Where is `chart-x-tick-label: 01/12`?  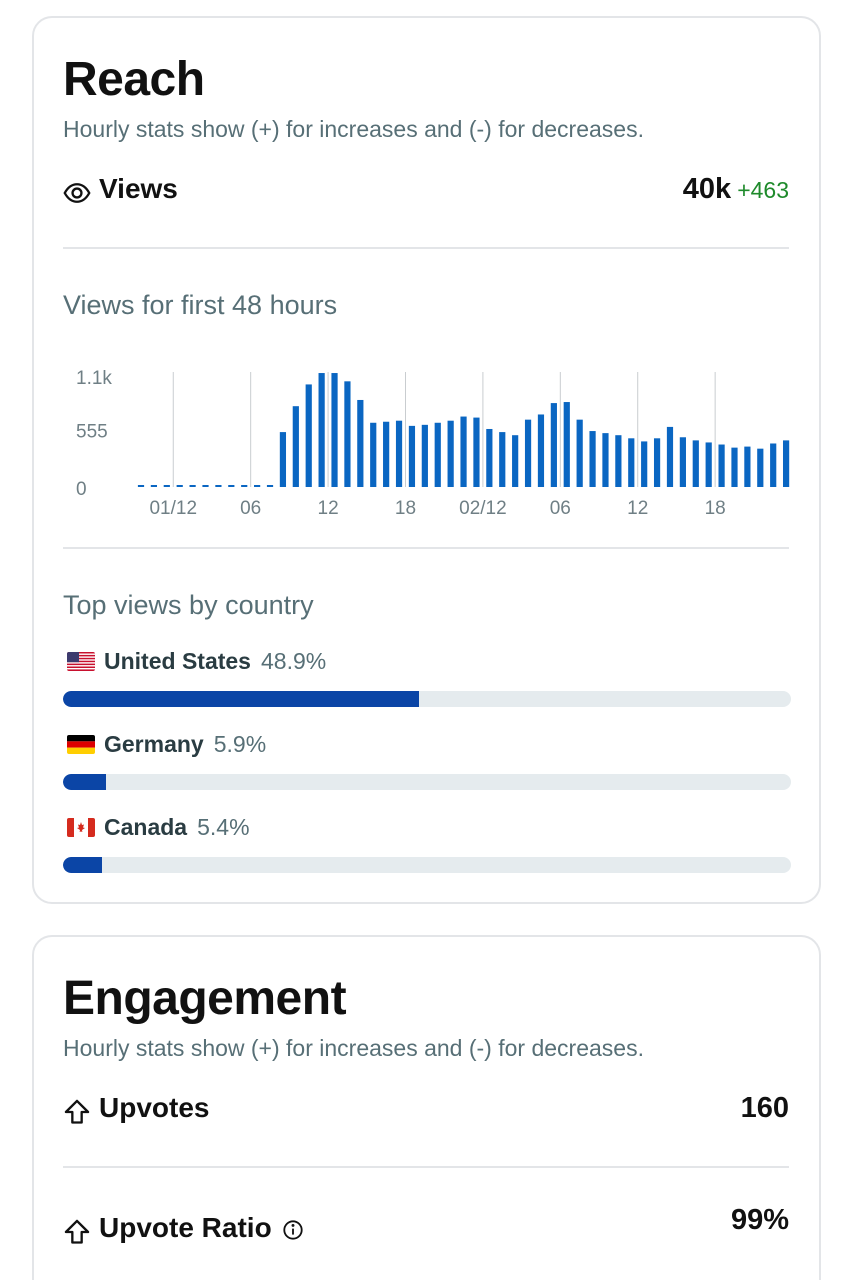
chart-x-tick-label: 01/12 is located at coordinates (173, 508).